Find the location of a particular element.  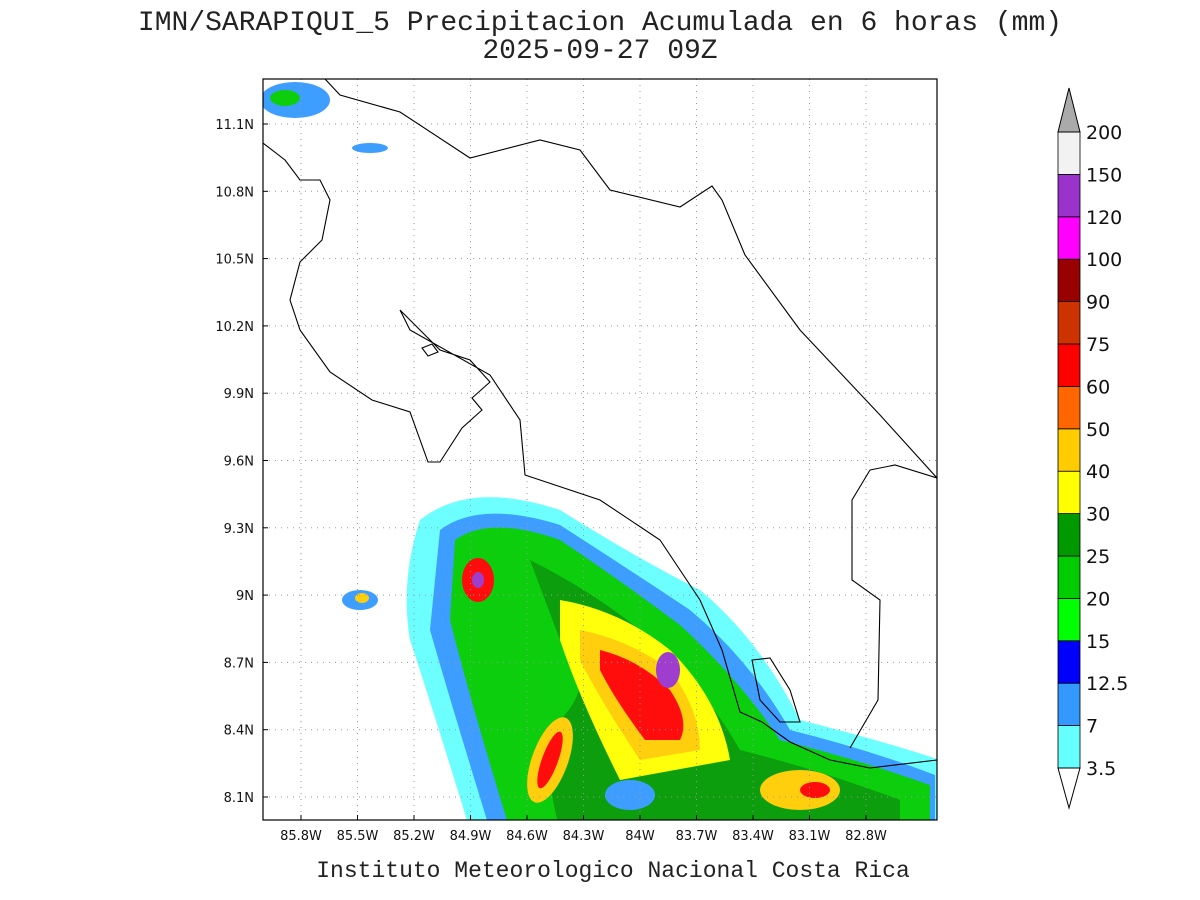

colorbar-label: 100 is located at coordinates (1104, 260).